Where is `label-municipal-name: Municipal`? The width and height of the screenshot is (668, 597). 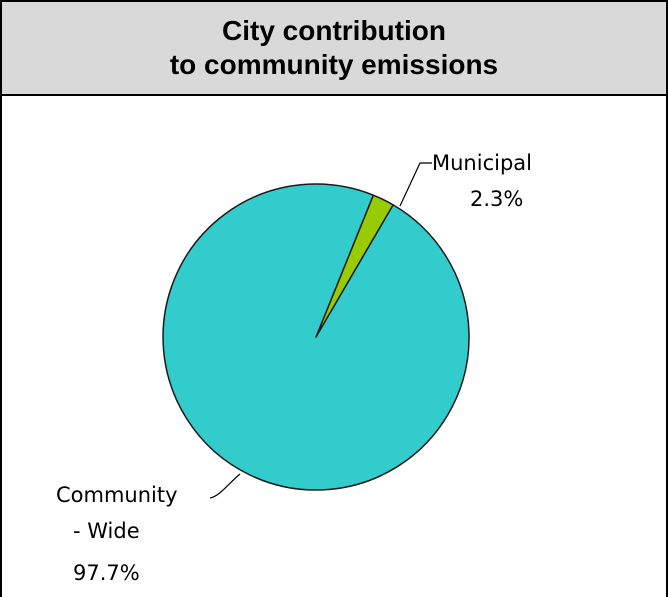 label-municipal-name: Municipal is located at coordinates (482, 163).